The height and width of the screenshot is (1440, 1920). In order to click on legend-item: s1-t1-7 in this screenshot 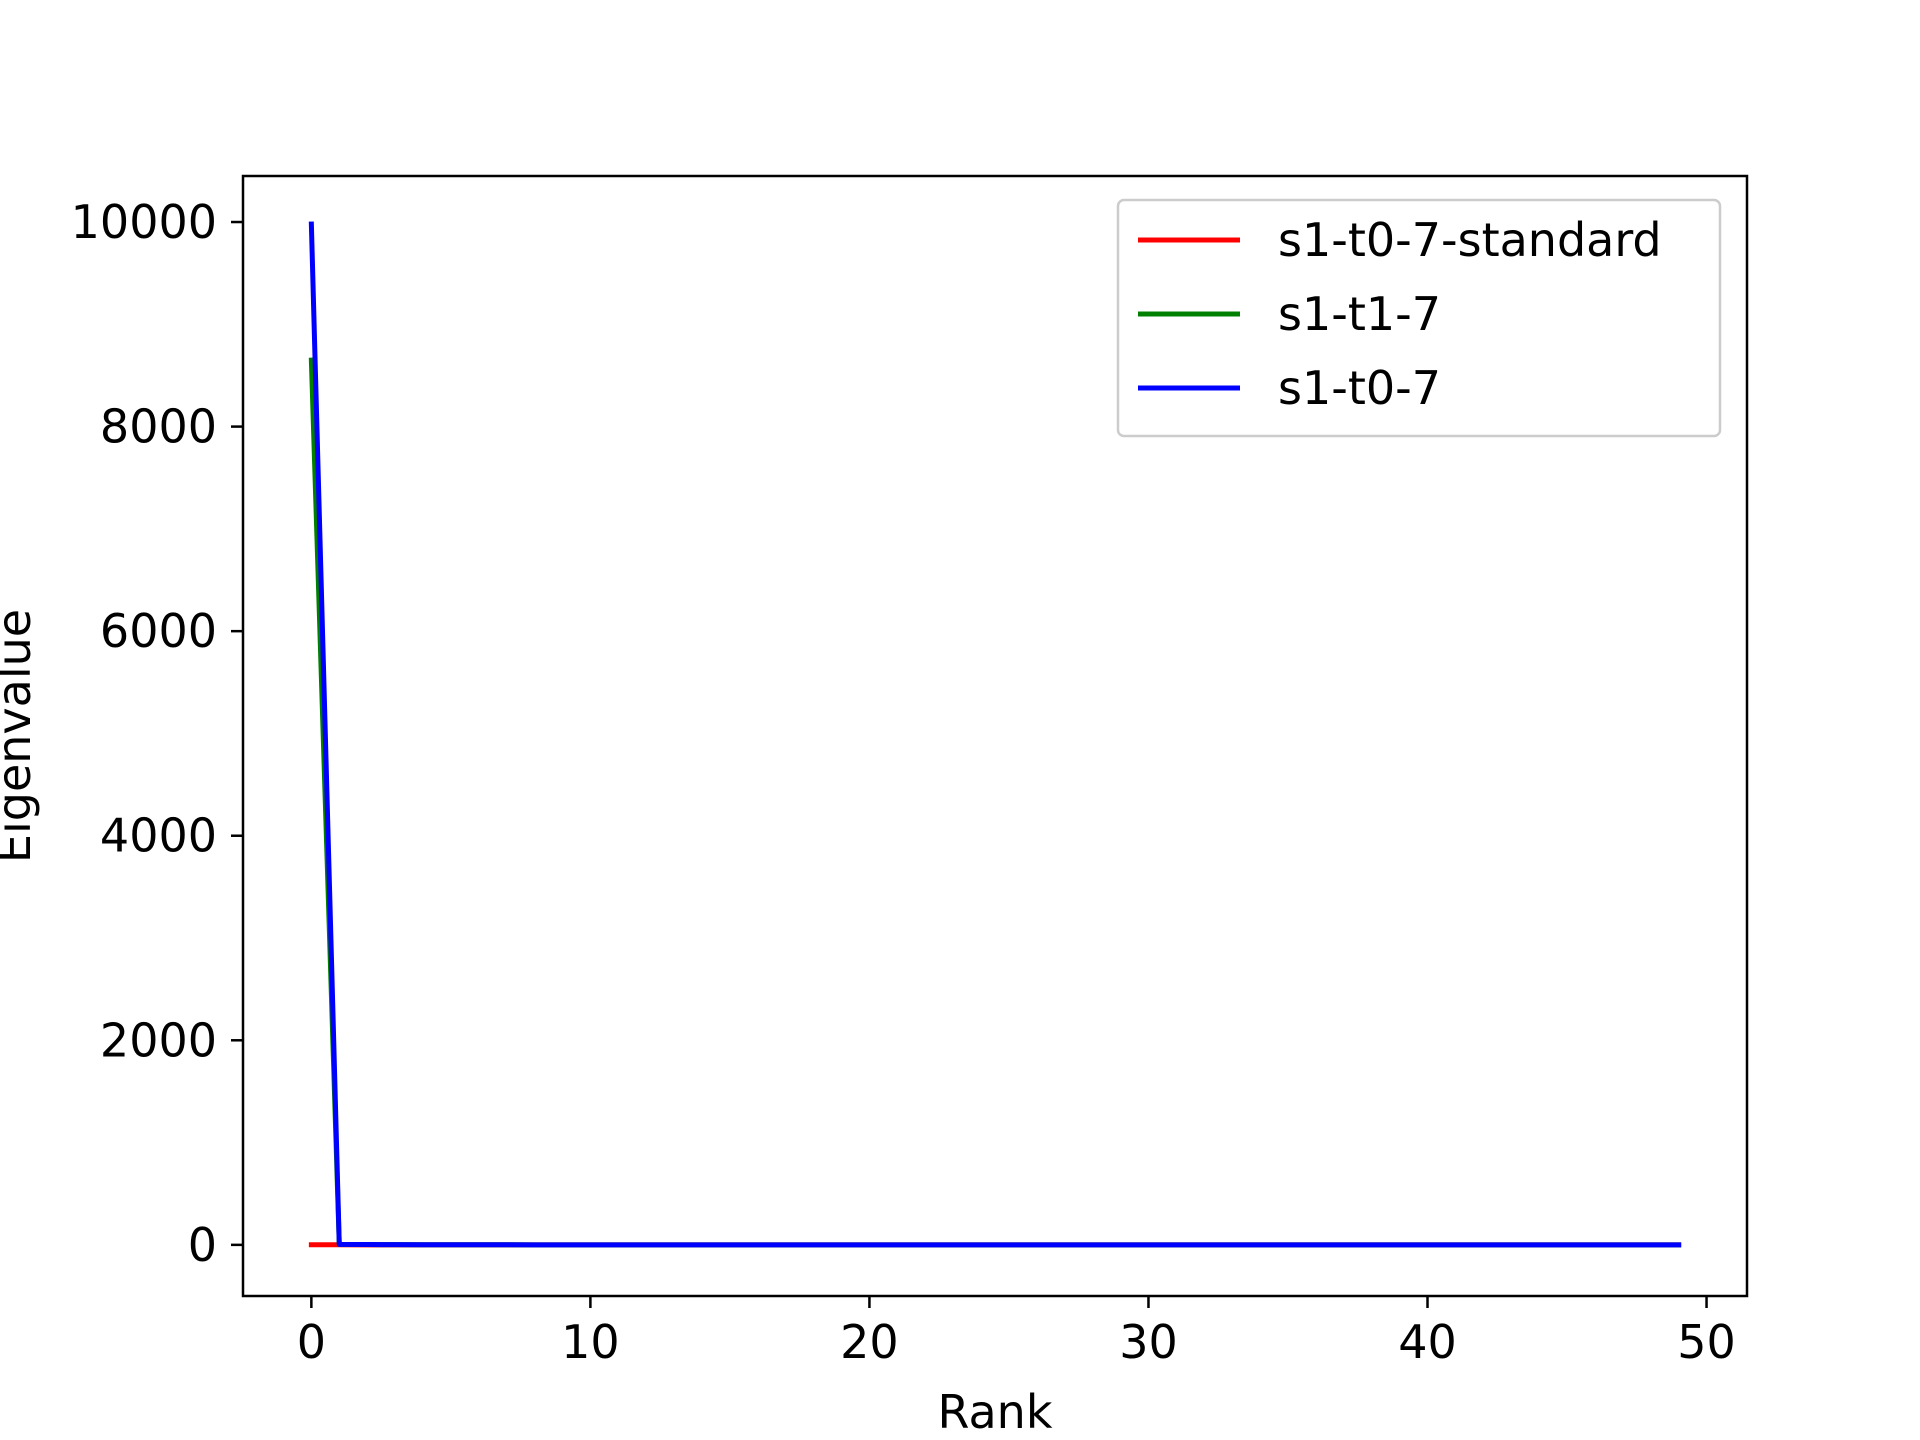, I will do `click(1289, 314)`.